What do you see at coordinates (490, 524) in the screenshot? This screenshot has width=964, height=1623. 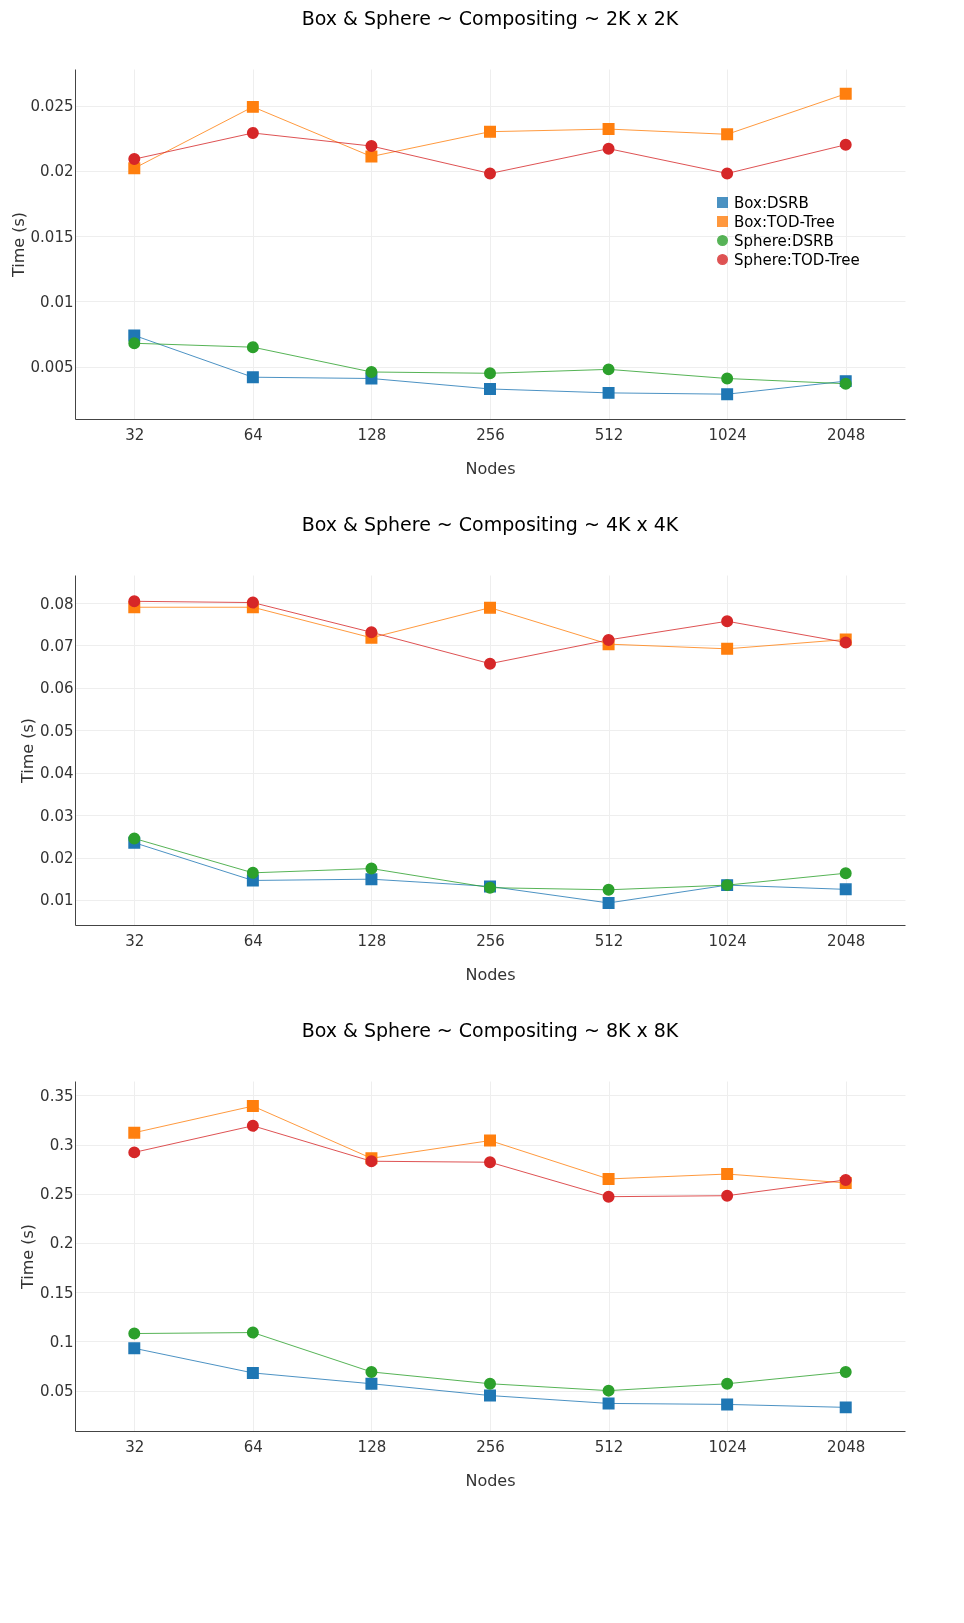 I see `chart-title: Box & Sphere ~ Compositing ~ 4K x 4K` at bounding box center [490, 524].